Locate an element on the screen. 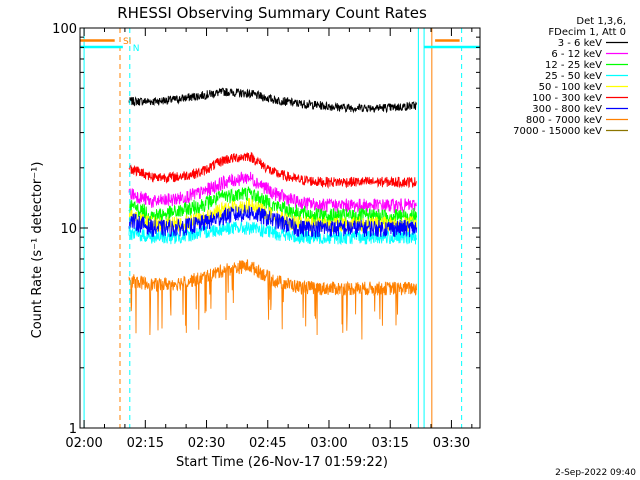 The height and width of the screenshot is (480, 640). legend-entry-label: 25 - 50 keV is located at coordinates (573, 76).